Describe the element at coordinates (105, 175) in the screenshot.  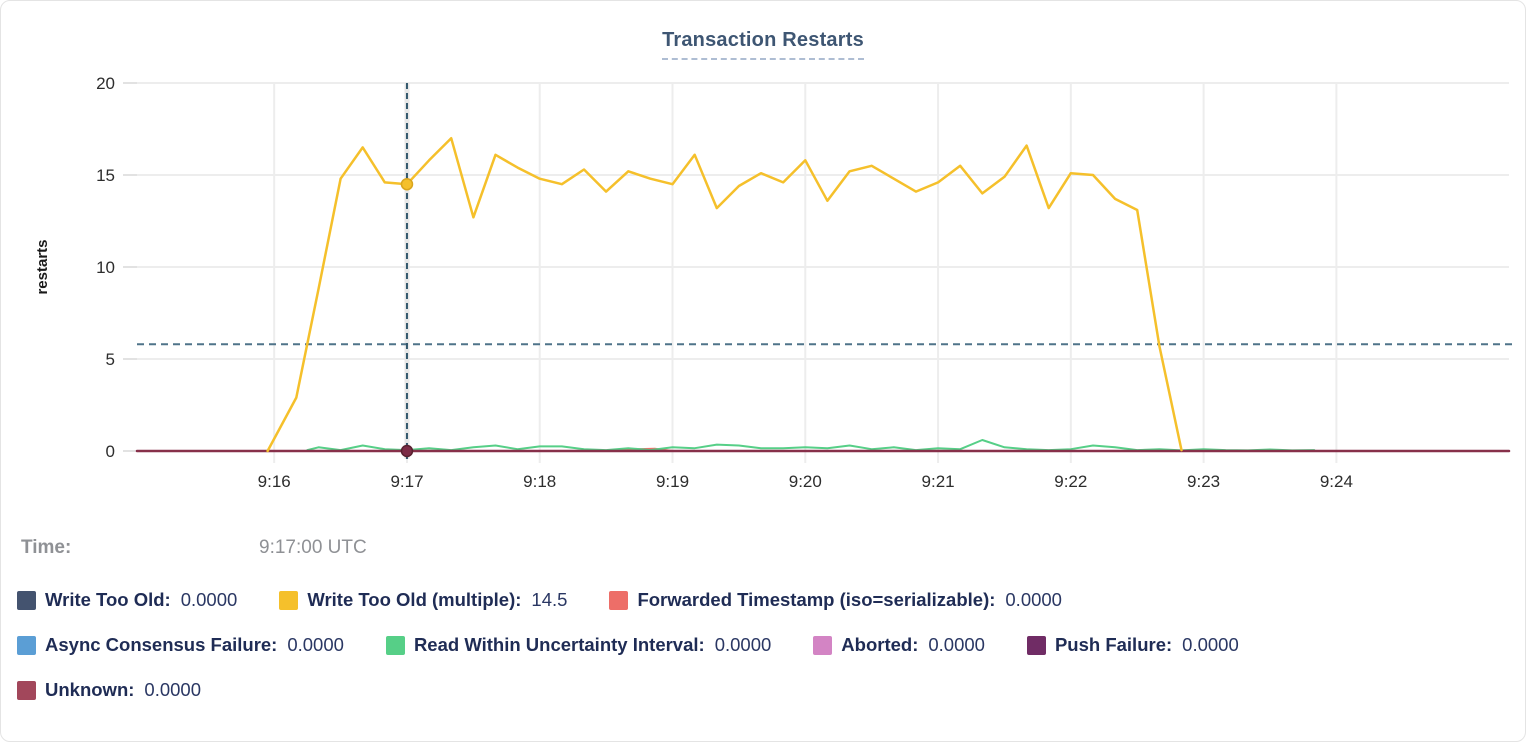
I see `svg-text: 15` at that location.